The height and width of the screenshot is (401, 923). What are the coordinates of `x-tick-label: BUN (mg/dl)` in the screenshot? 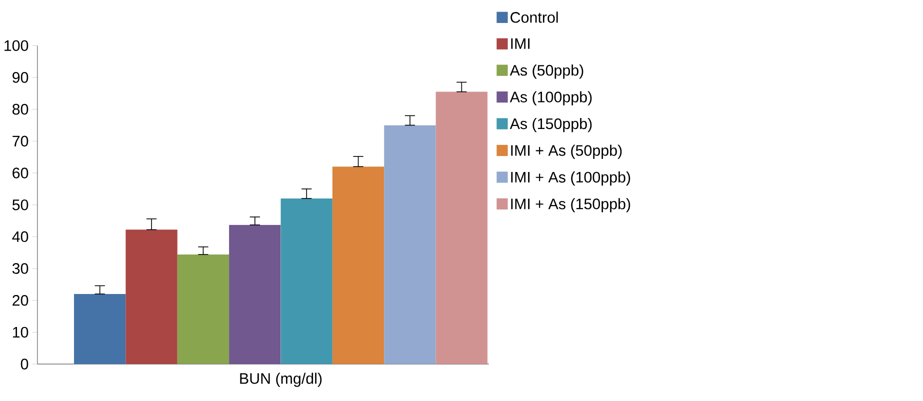 It's located at (281, 380).